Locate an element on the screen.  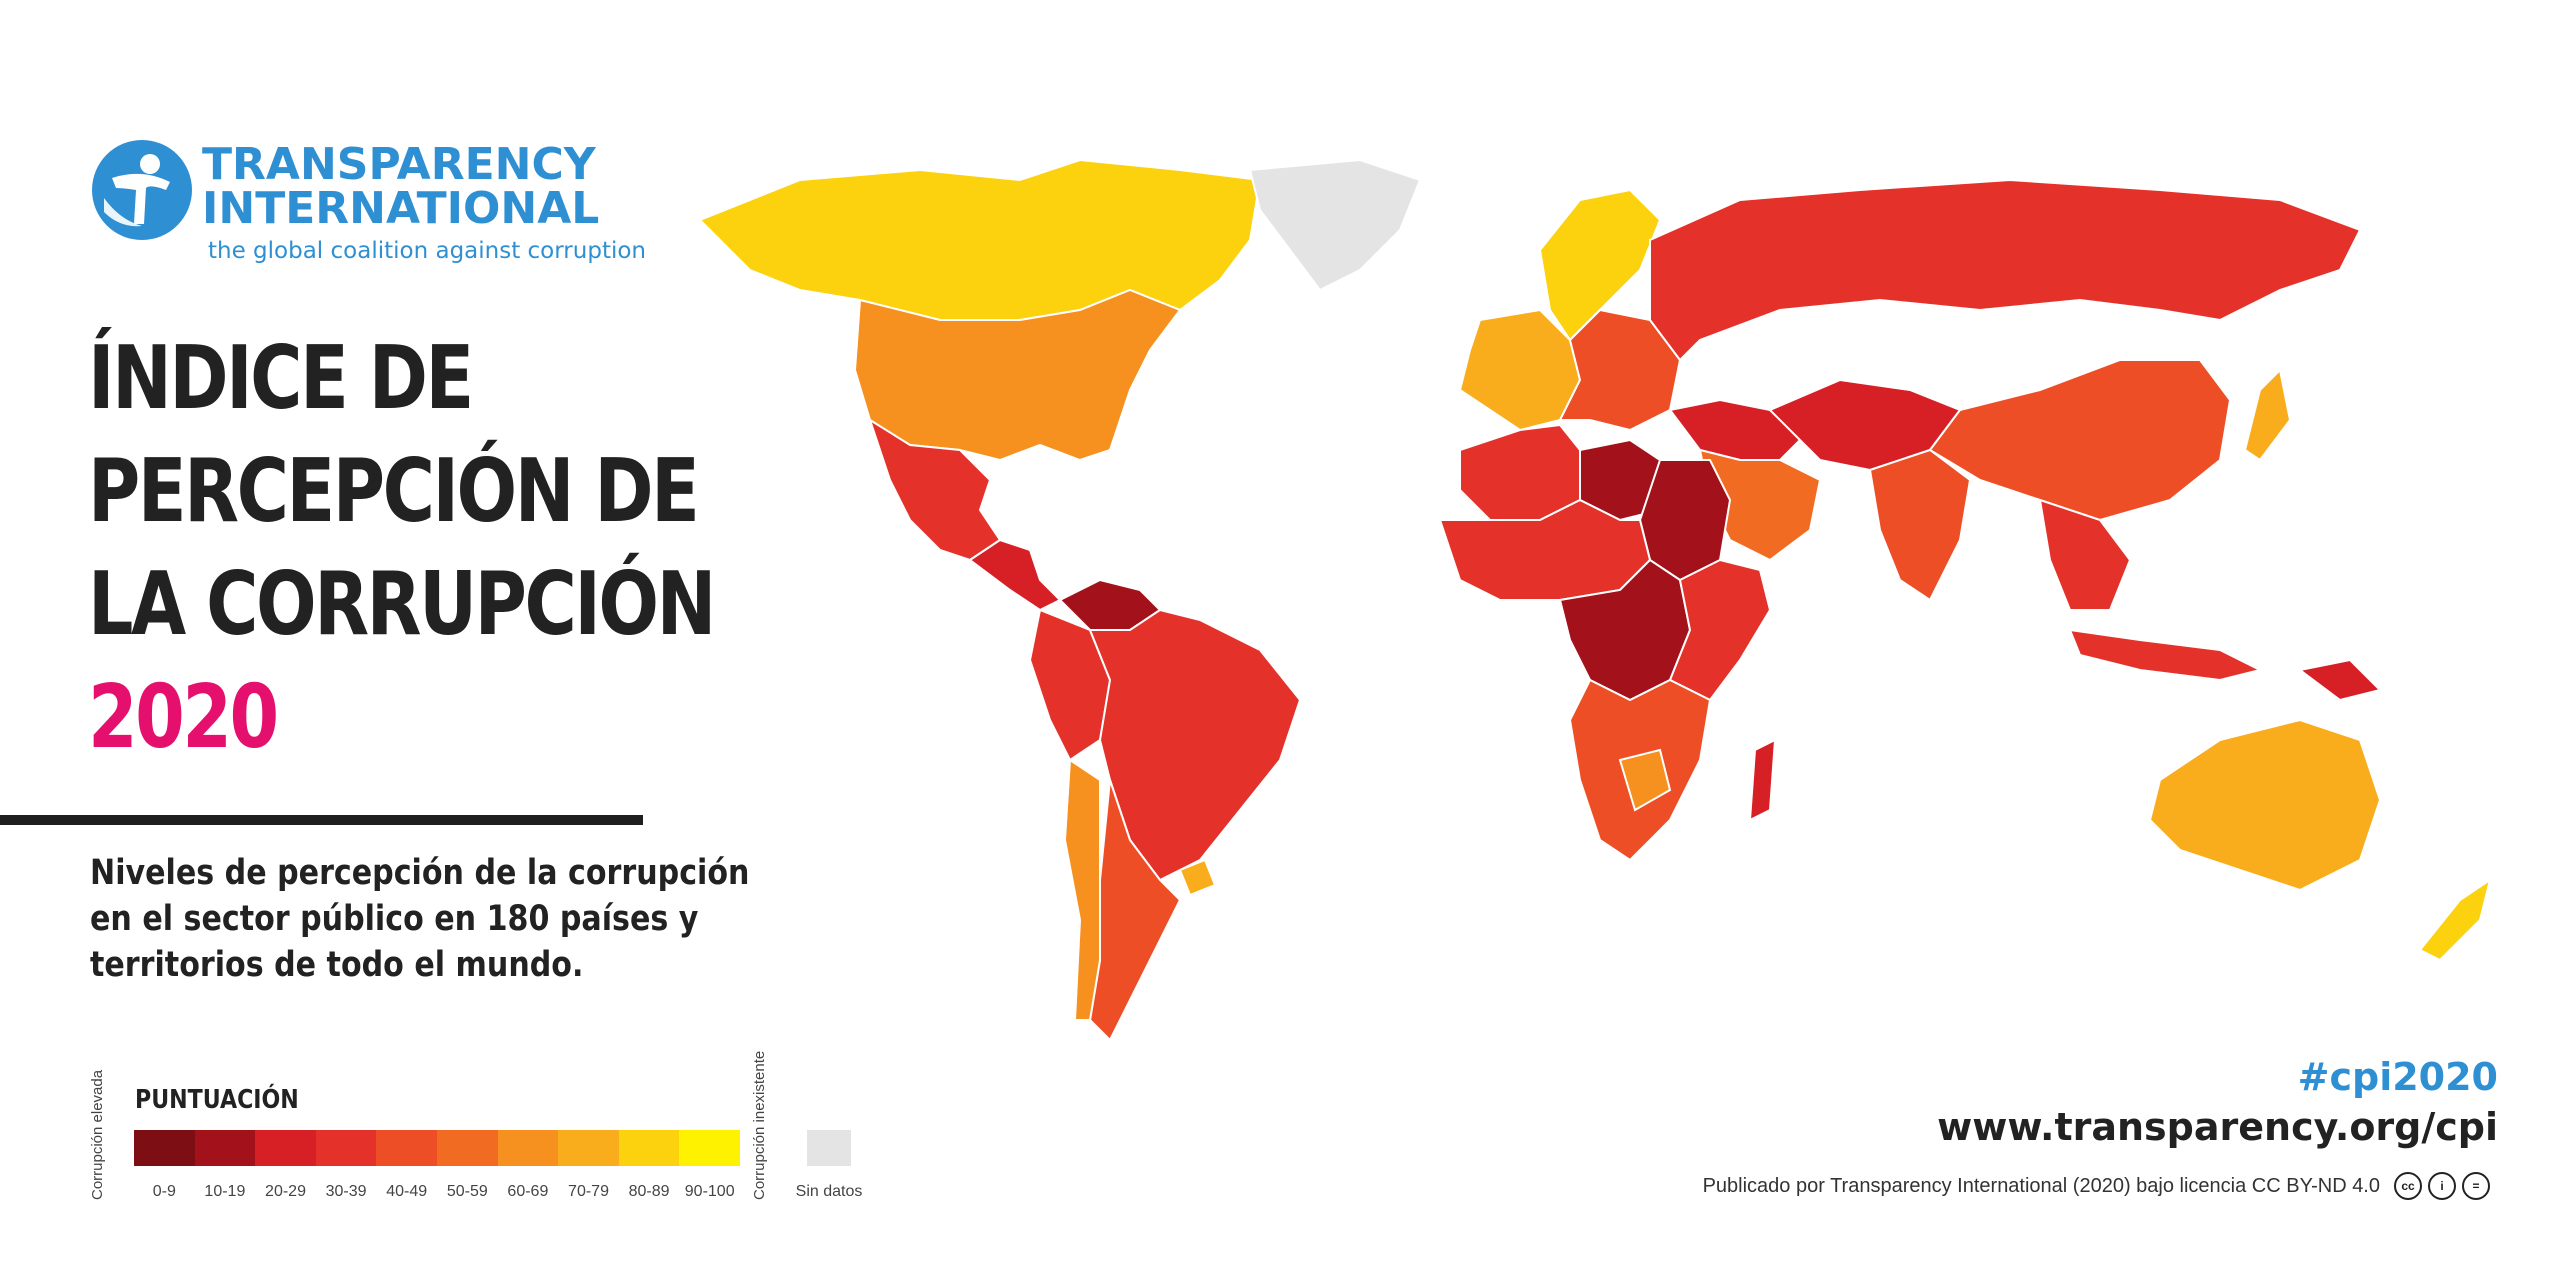
legend-right-label: Corrupción inexistente is located at coordinates (759, 1125).